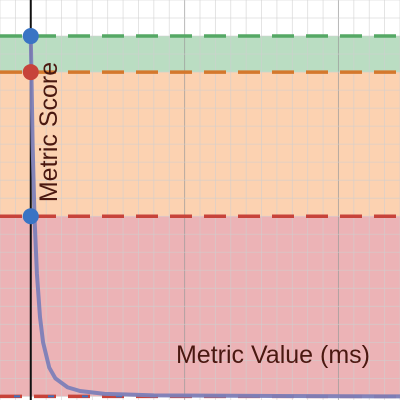  I want to click on x-axis-title: Metric Value (ms), so click(273, 355).